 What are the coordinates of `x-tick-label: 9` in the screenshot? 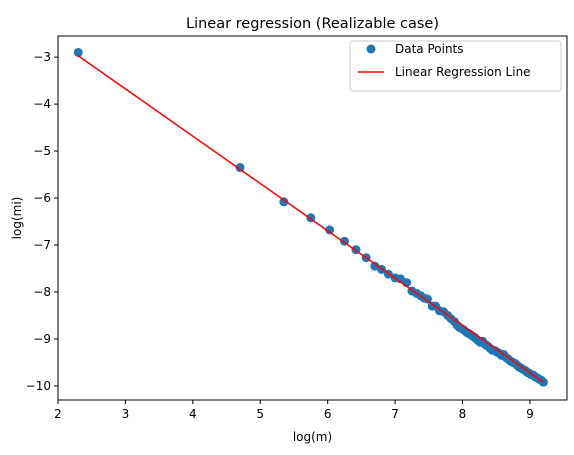 It's located at (530, 414).